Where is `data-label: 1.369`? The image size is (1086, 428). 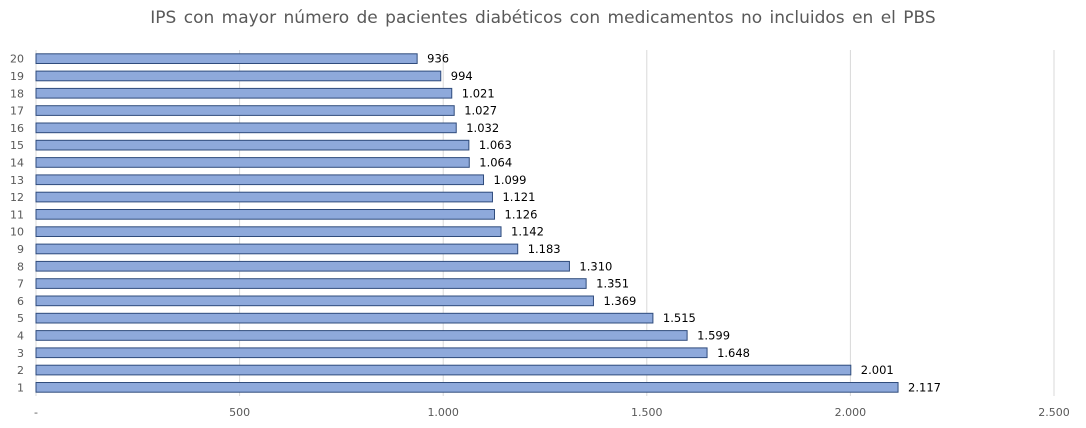 data-label: 1.369 is located at coordinates (619, 301).